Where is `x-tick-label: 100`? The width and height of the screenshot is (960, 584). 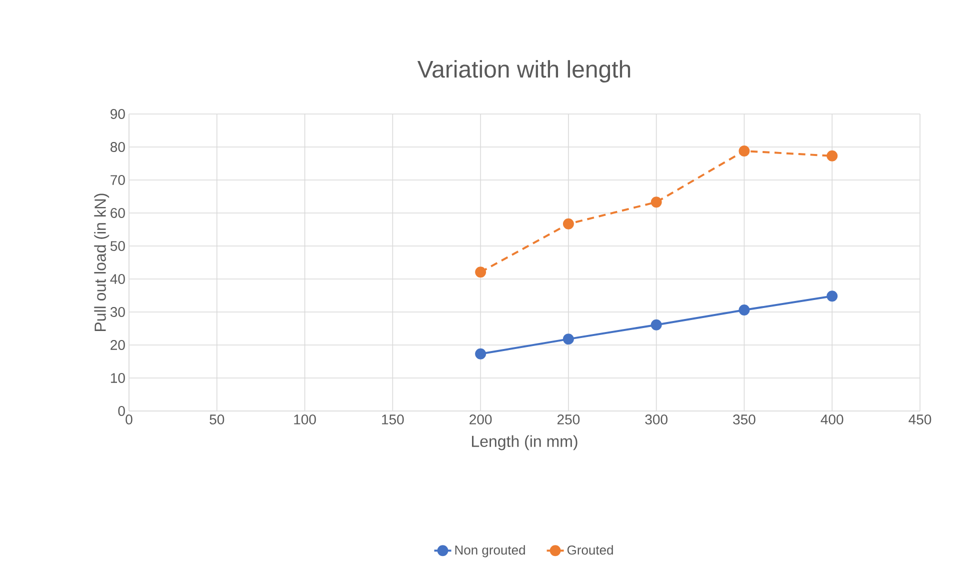
x-tick-label: 100 is located at coordinates (305, 419).